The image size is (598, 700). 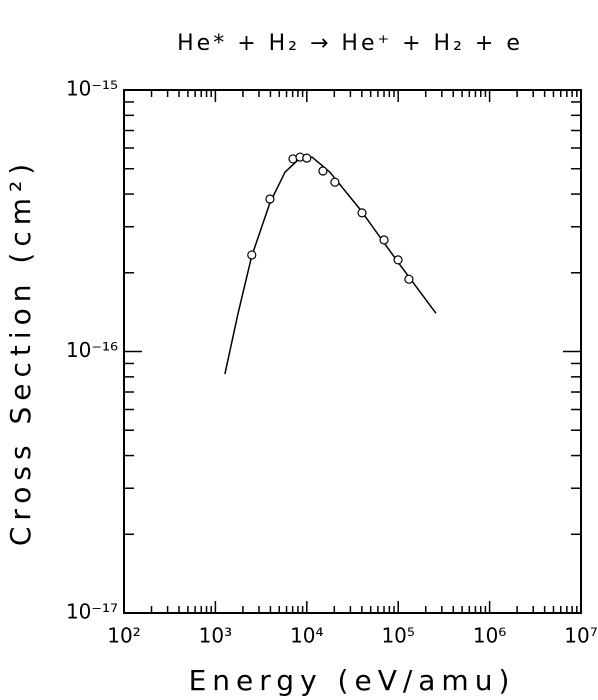 What do you see at coordinates (92, 89) in the screenshot?
I see `y-tick-label: 10⁻¹⁵` at bounding box center [92, 89].